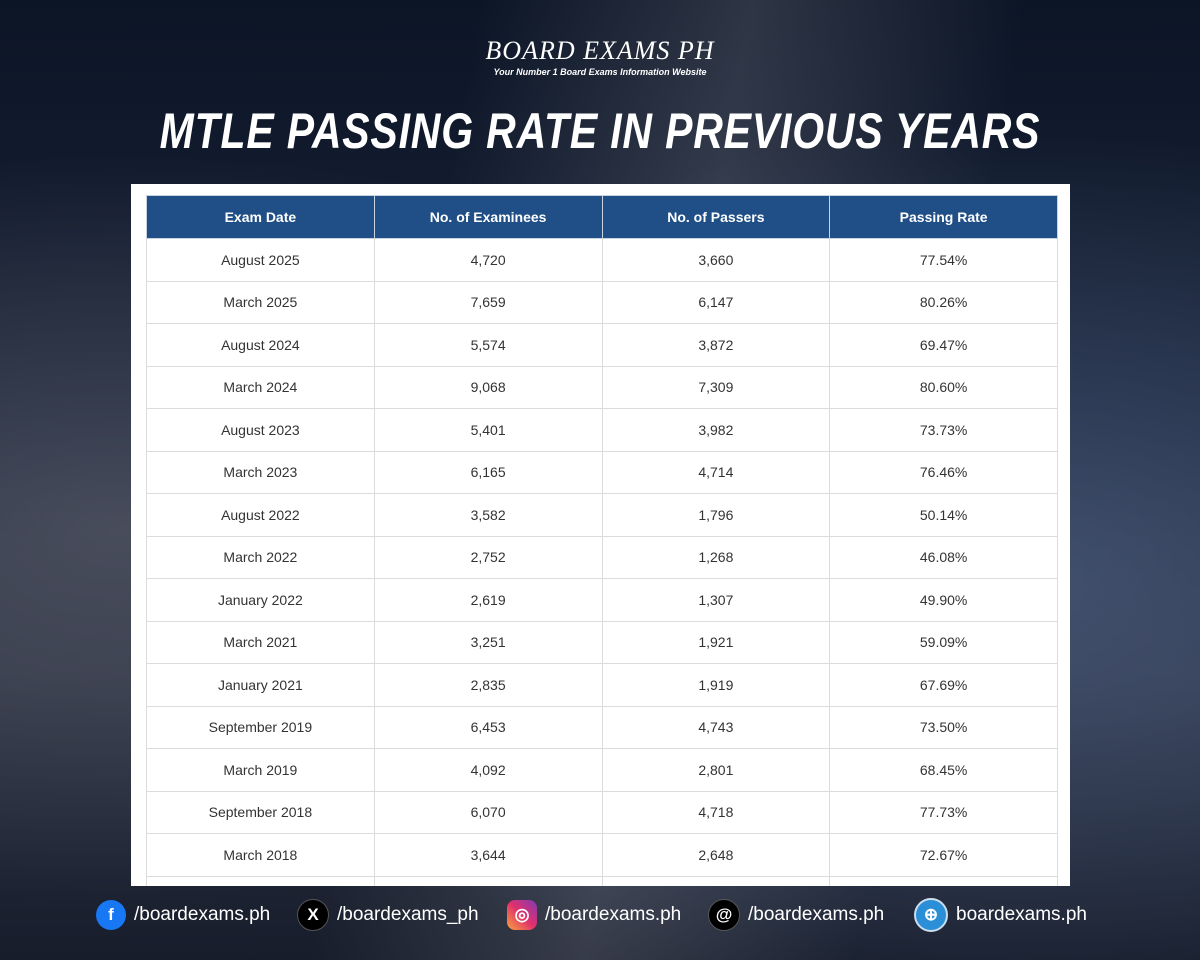 The height and width of the screenshot is (960, 1200). What do you see at coordinates (716, 302) in the screenshot?
I see `table-cell: 6,147` at bounding box center [716, 302].